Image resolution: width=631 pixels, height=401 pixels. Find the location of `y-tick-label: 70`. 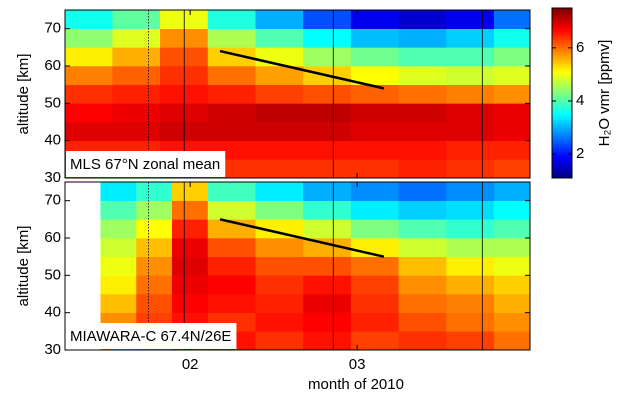

y-tick-label: 70 is located at coordinates (52, 200).